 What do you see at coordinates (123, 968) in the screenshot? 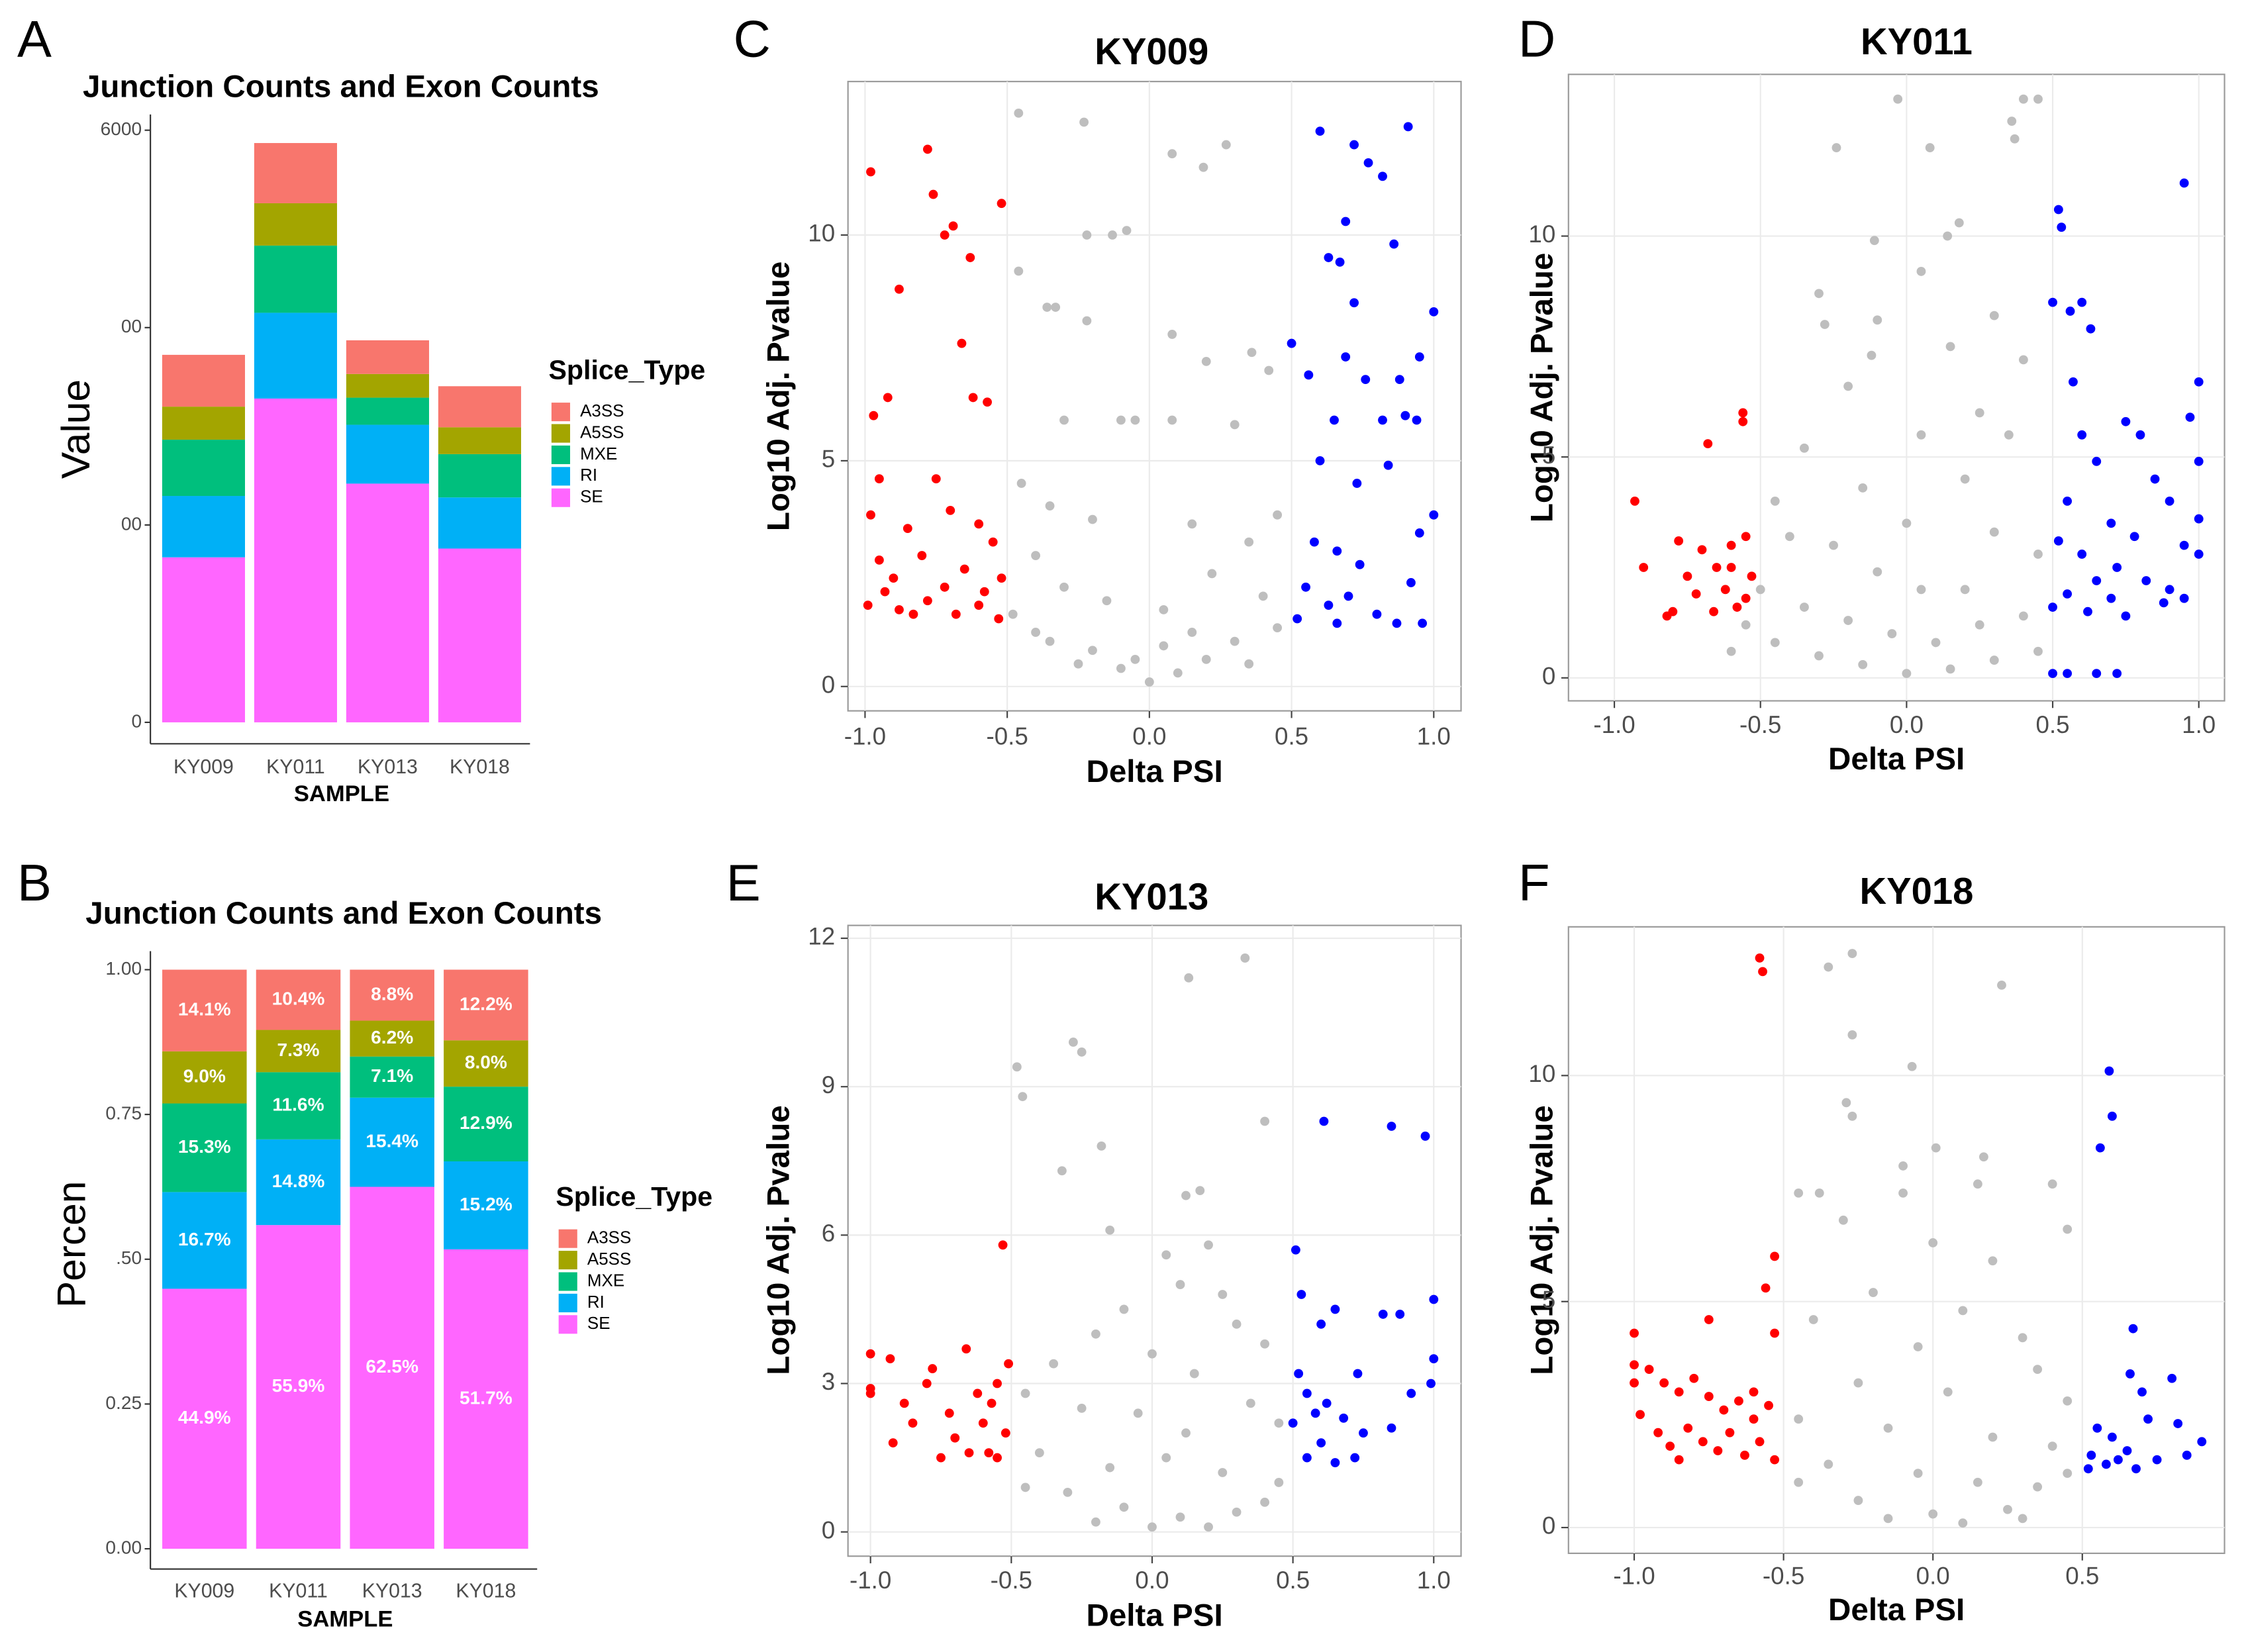
I see `y-tick-label: 1.00` at bounding box center [123, 968].